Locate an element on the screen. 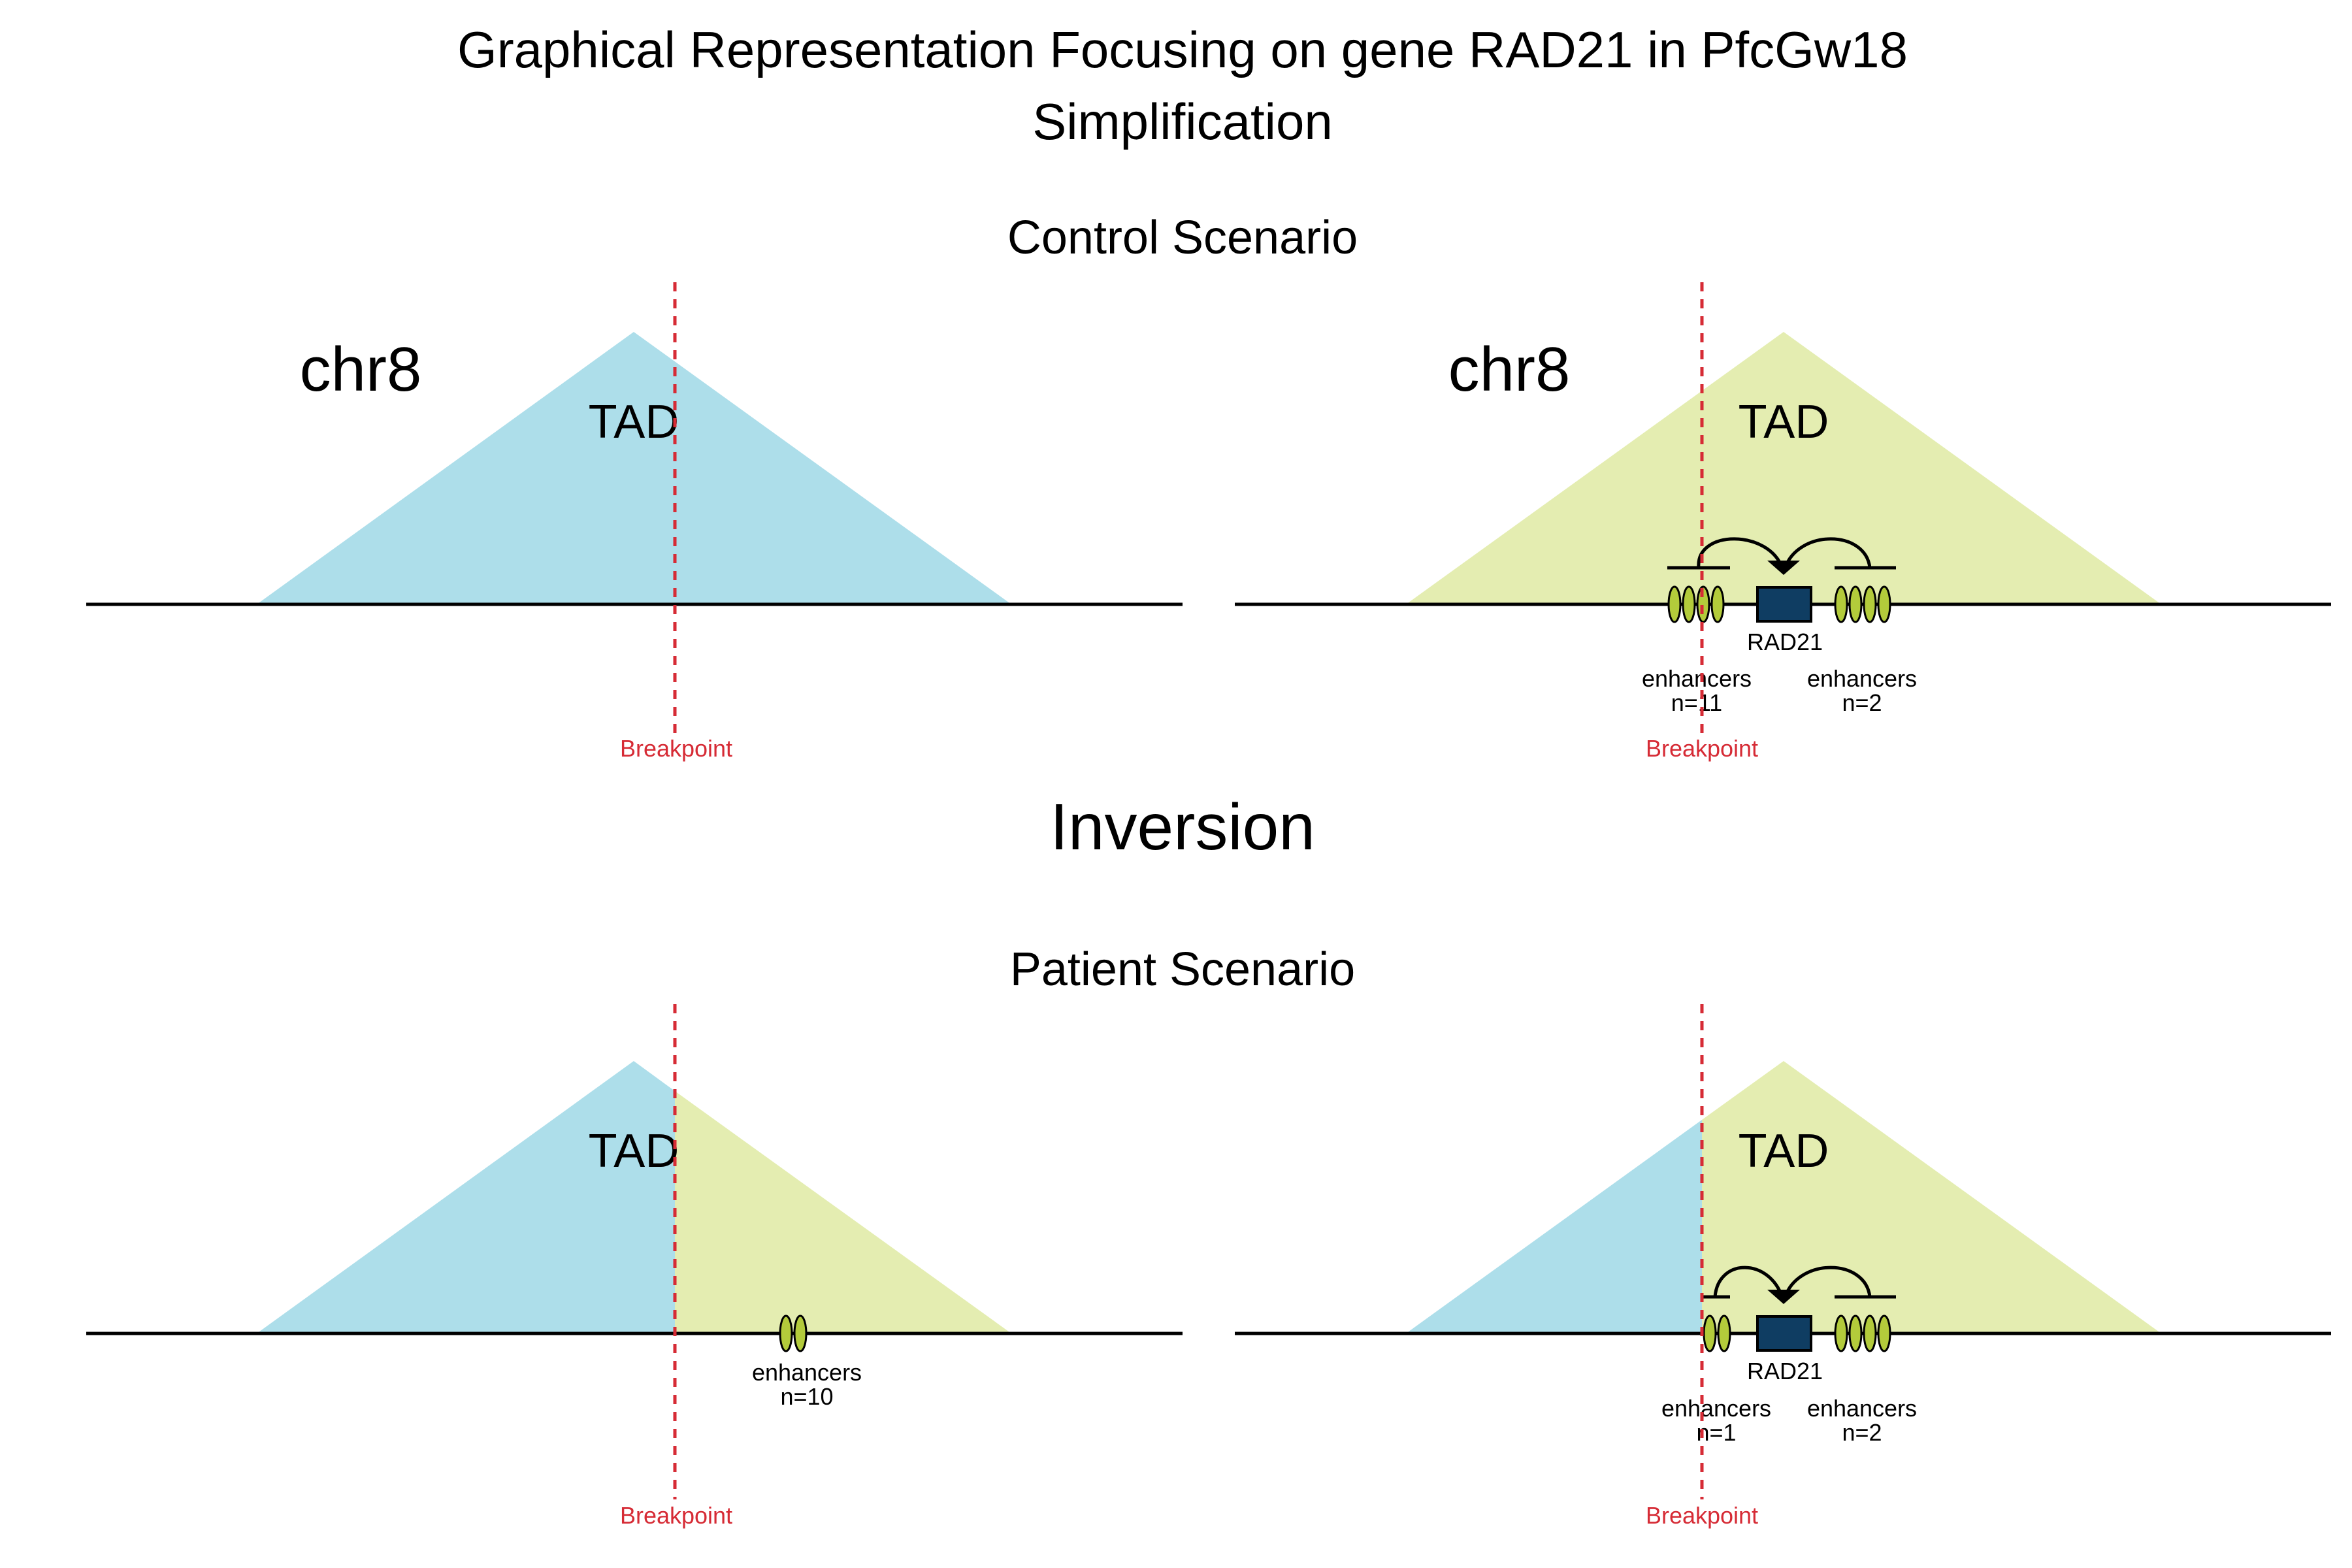  enhancers-group is located at coordinates (793, 1333).